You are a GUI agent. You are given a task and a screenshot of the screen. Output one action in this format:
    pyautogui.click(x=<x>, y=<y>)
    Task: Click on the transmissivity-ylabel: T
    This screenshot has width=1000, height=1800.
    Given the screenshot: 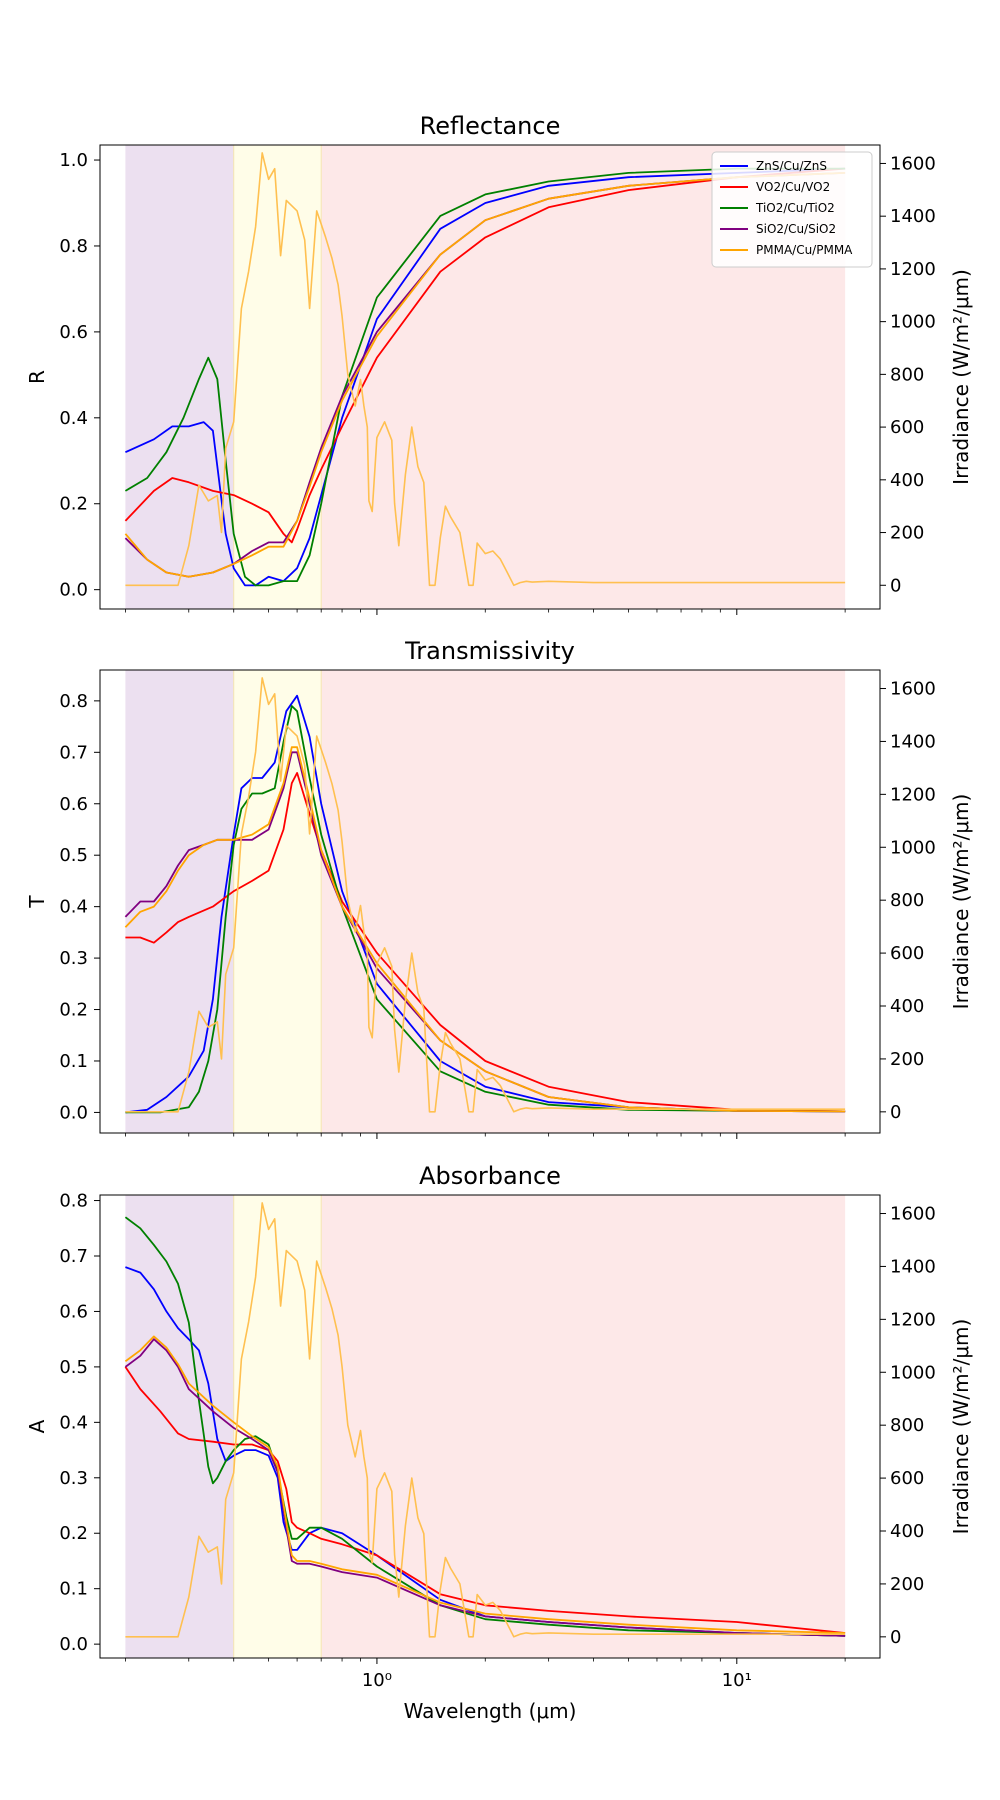 What is the action you would take?
    pyautogui.click(x=37, y=902)
    